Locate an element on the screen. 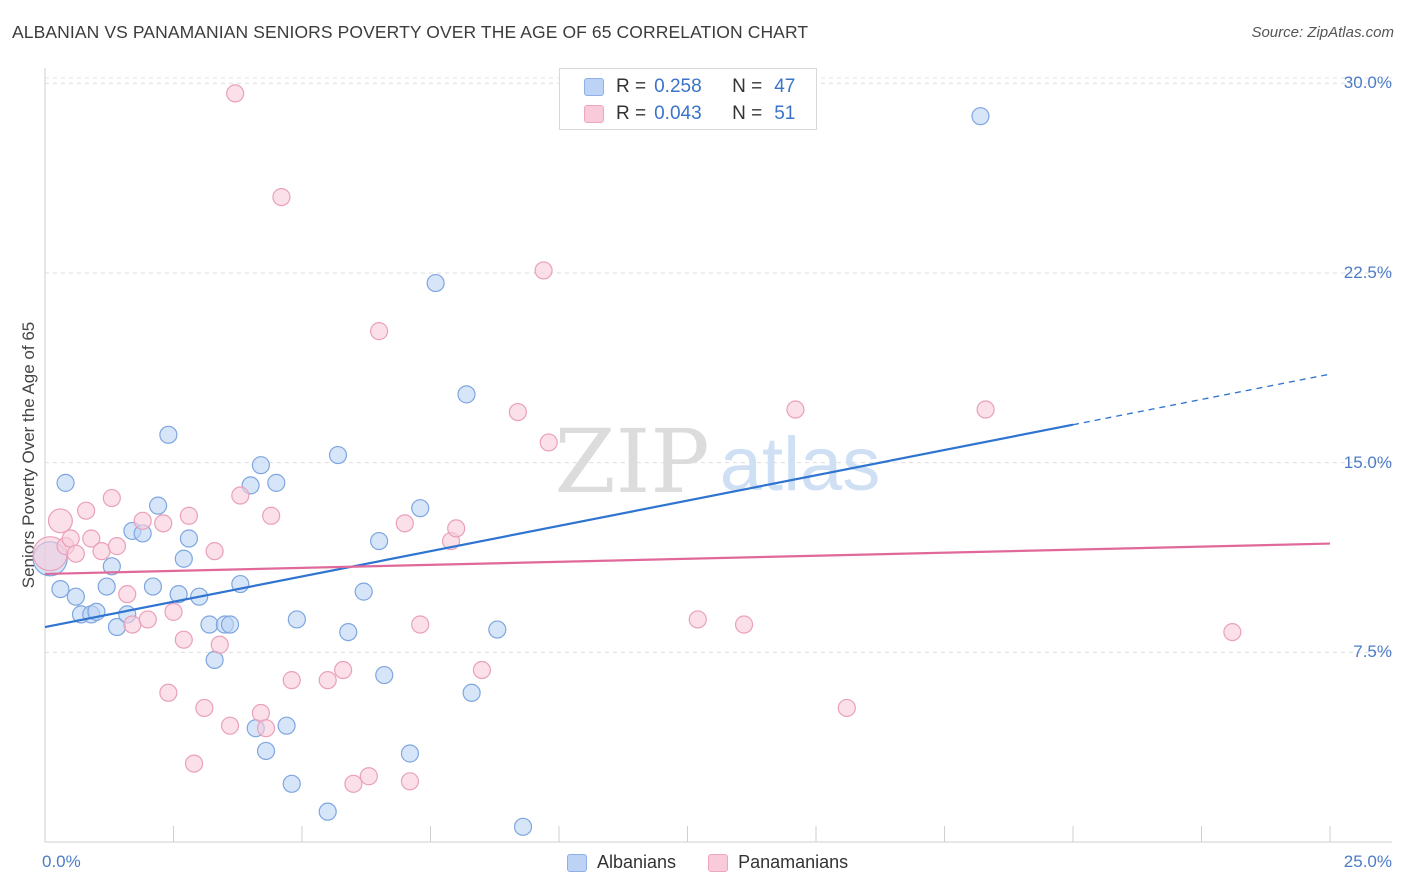  legend-row-panamanians: R = 0.043 N = 51 is located at coordinates (689, 114).